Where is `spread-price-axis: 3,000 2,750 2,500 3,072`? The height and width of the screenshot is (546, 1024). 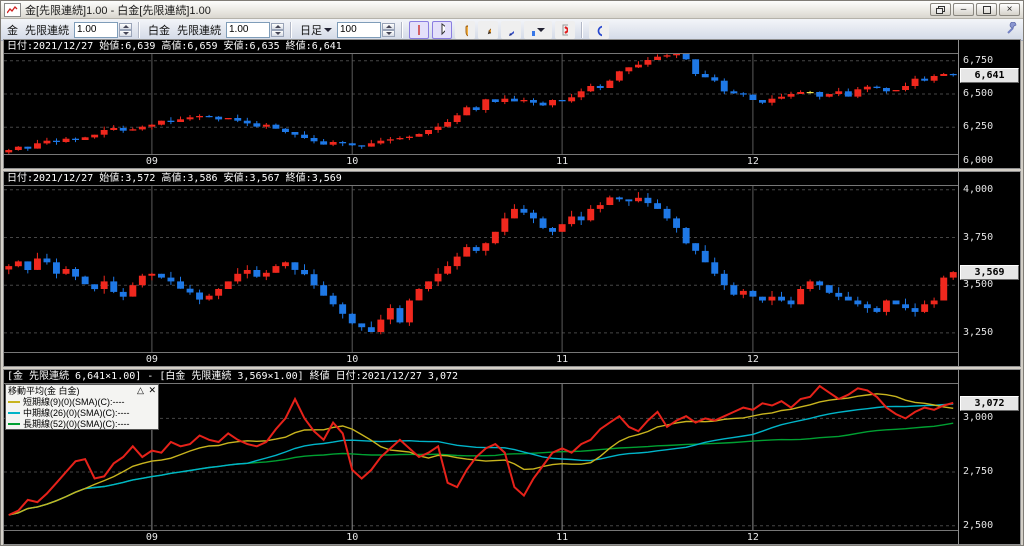 spread-price-axis: 3,000 2,750 2,500 3,072 is located at coordinates (989, 457).